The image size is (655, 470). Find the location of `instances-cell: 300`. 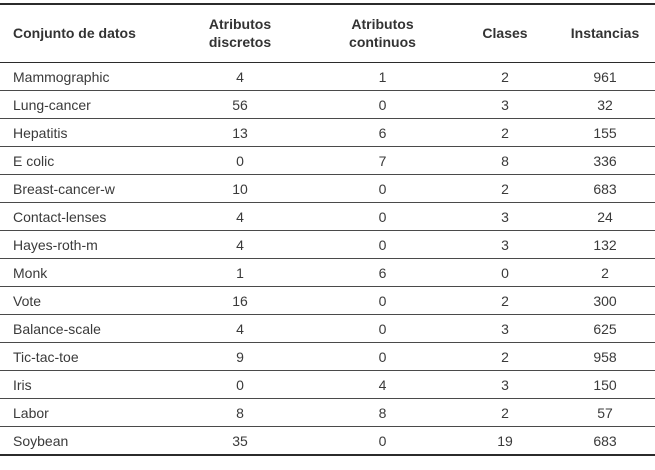

instances-cell: 300 is located at coordinates (605, 300).